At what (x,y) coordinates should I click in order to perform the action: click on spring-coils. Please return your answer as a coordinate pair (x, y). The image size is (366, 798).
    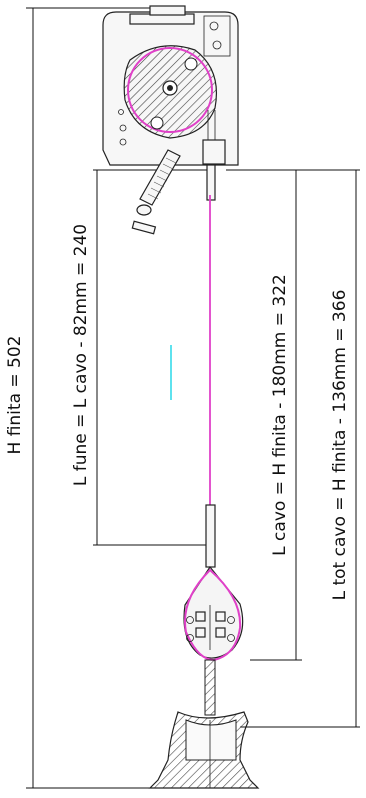
    Looking at the image, I should click on (162, 178).